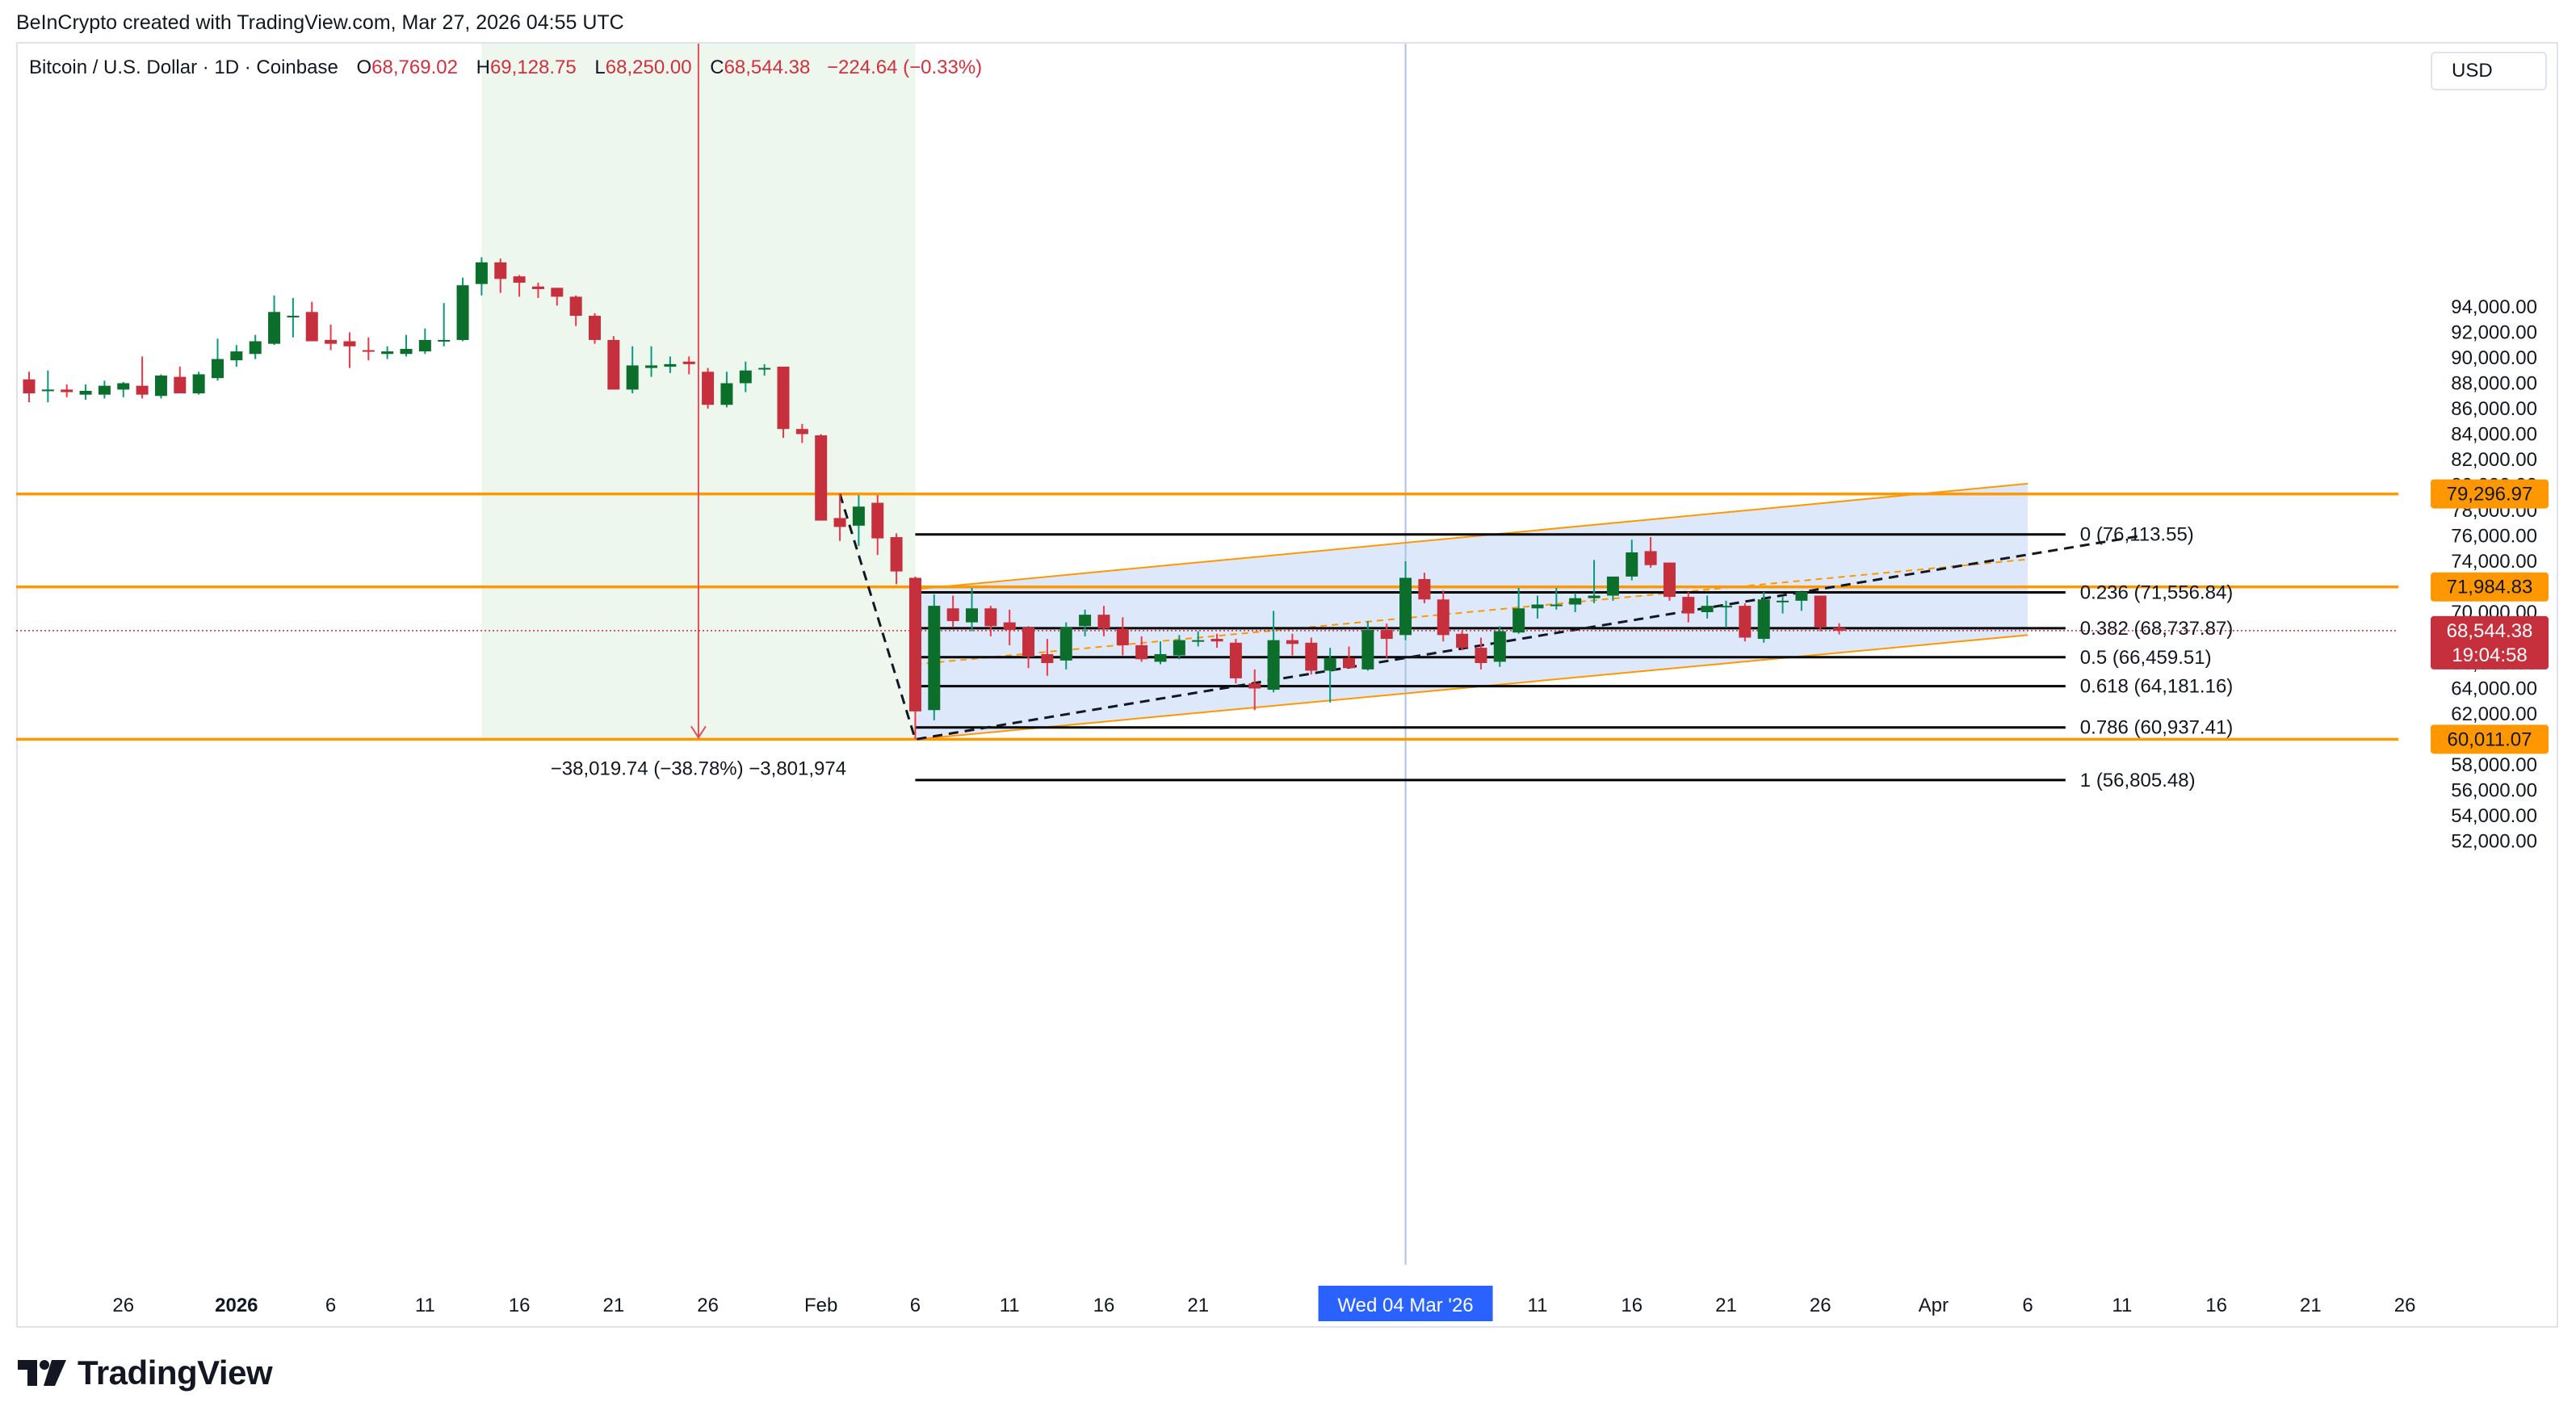  Describe the element at coordinates (2490, 631) in the screenshot. I see `current-price-label: 68,544.38` at that location.